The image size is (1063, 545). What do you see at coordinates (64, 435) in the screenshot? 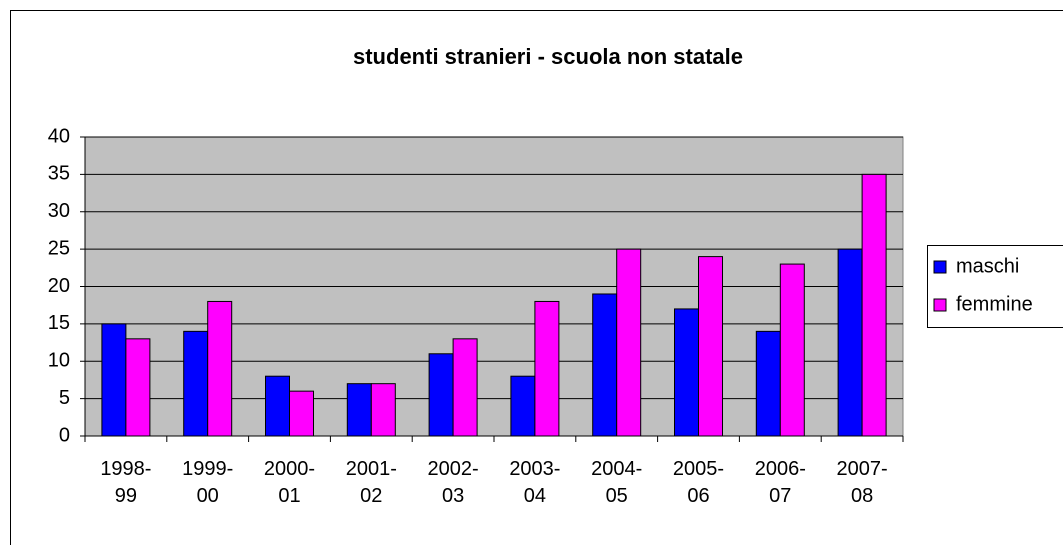
I see `y-tick-label: 0` at bounding box center [64, 435].